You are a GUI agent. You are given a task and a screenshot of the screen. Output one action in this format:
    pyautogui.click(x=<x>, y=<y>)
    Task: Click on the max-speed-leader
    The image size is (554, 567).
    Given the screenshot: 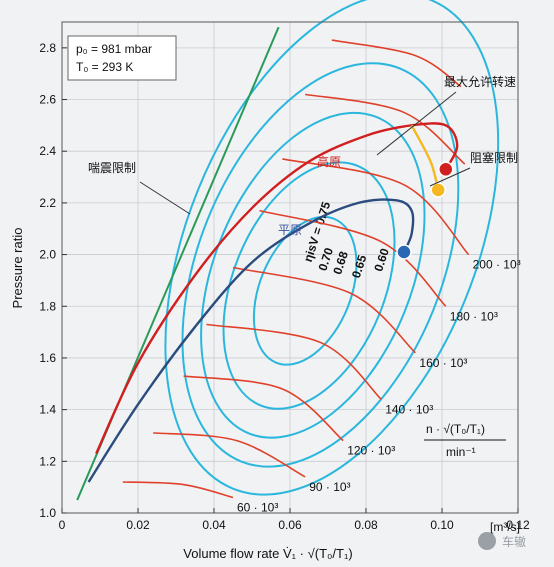 What is the action you would take?
    pyautogui.click(x=416, y=123)
    